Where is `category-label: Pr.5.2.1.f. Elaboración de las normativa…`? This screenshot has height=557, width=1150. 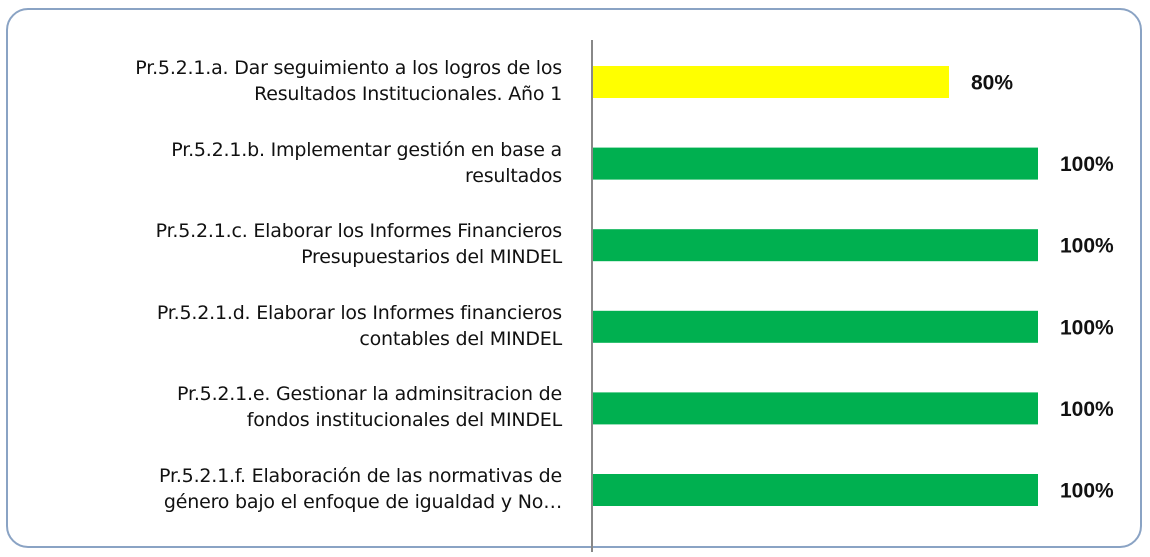 category-label: Pr.5.2.1.f. Elaboración de las normativa… is located at coordinates (360, 489).